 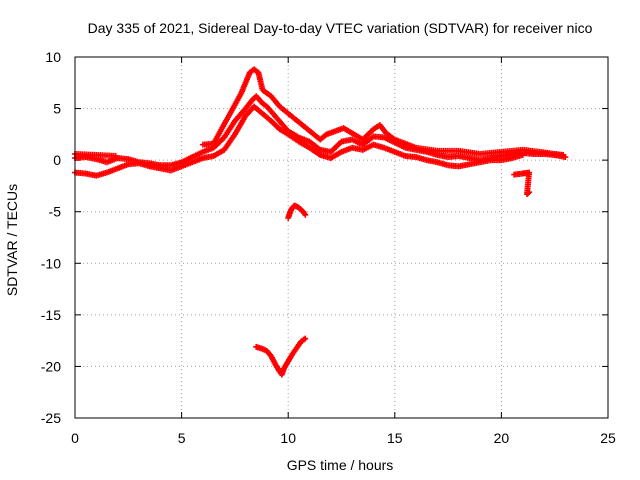 I want to click on y-tick-label: 0, so click(x=57, y=160).